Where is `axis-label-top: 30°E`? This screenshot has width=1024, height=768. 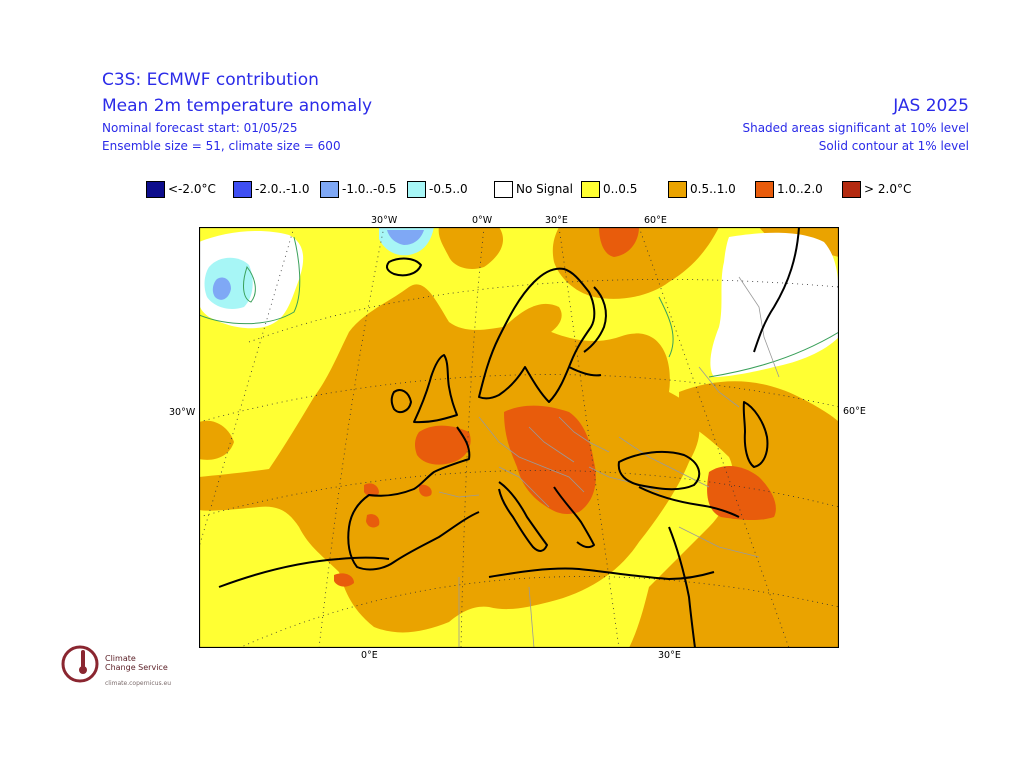
axis-label-top: 30°E is located at coordinates (556, 220).